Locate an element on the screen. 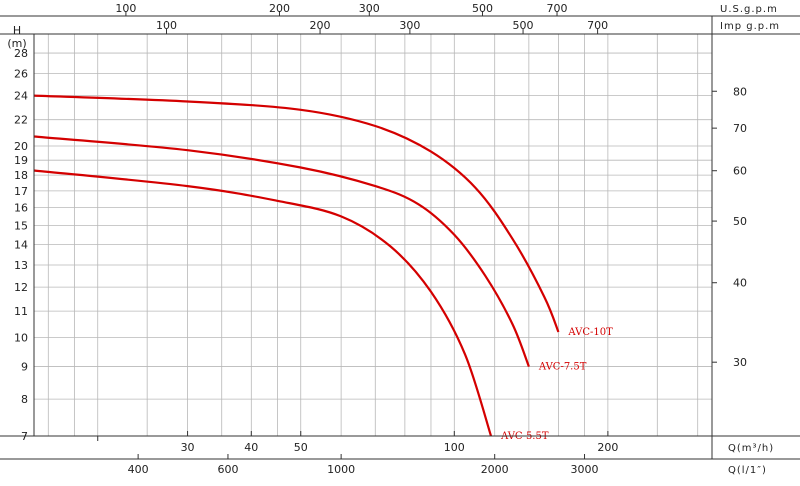  x-lps-tick-label: 600 is located at coordinates (227, 469).